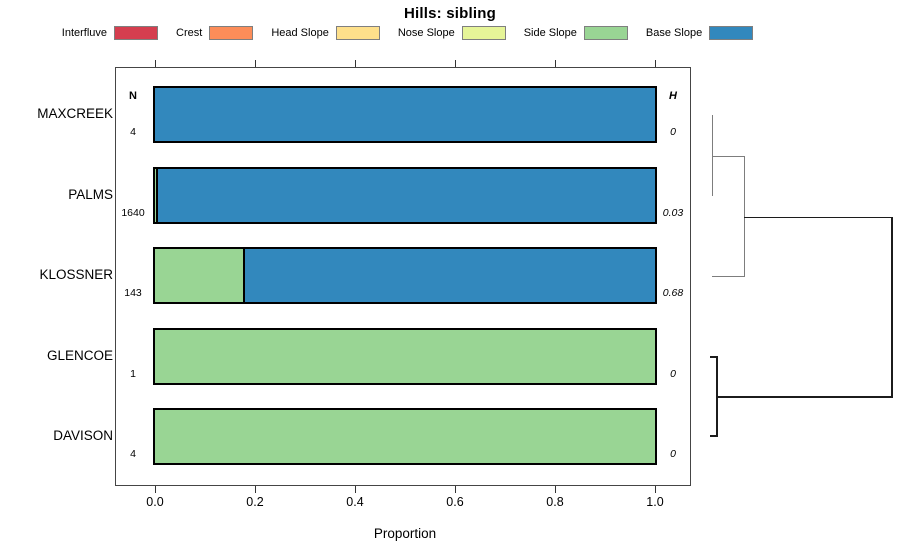 The height and width of the screenshot is (560, 900). I want to click on h-value: 0.03, so click(673, 213).